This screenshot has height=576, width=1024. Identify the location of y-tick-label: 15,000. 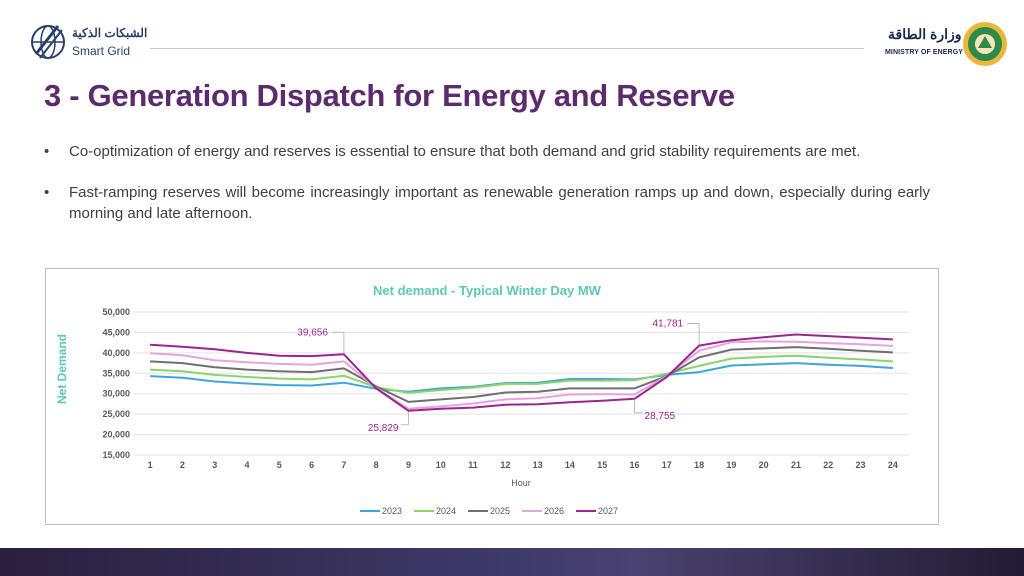
(116, 455).